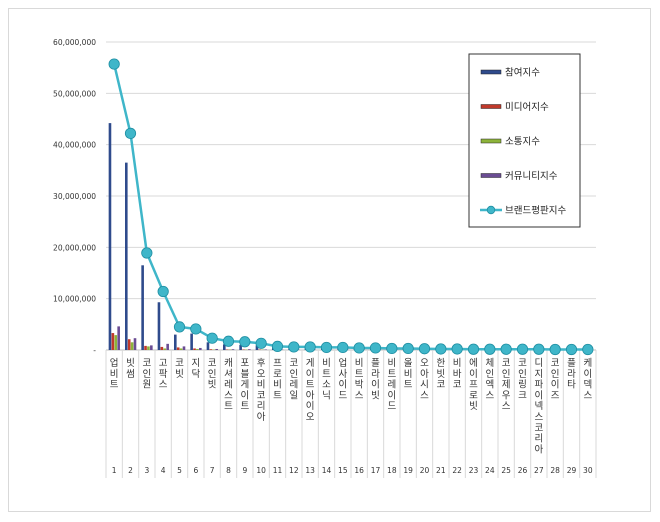 The width and height of the screenshot is (660, 522). I want to click on x-label-char: 라, so click(571, 374).